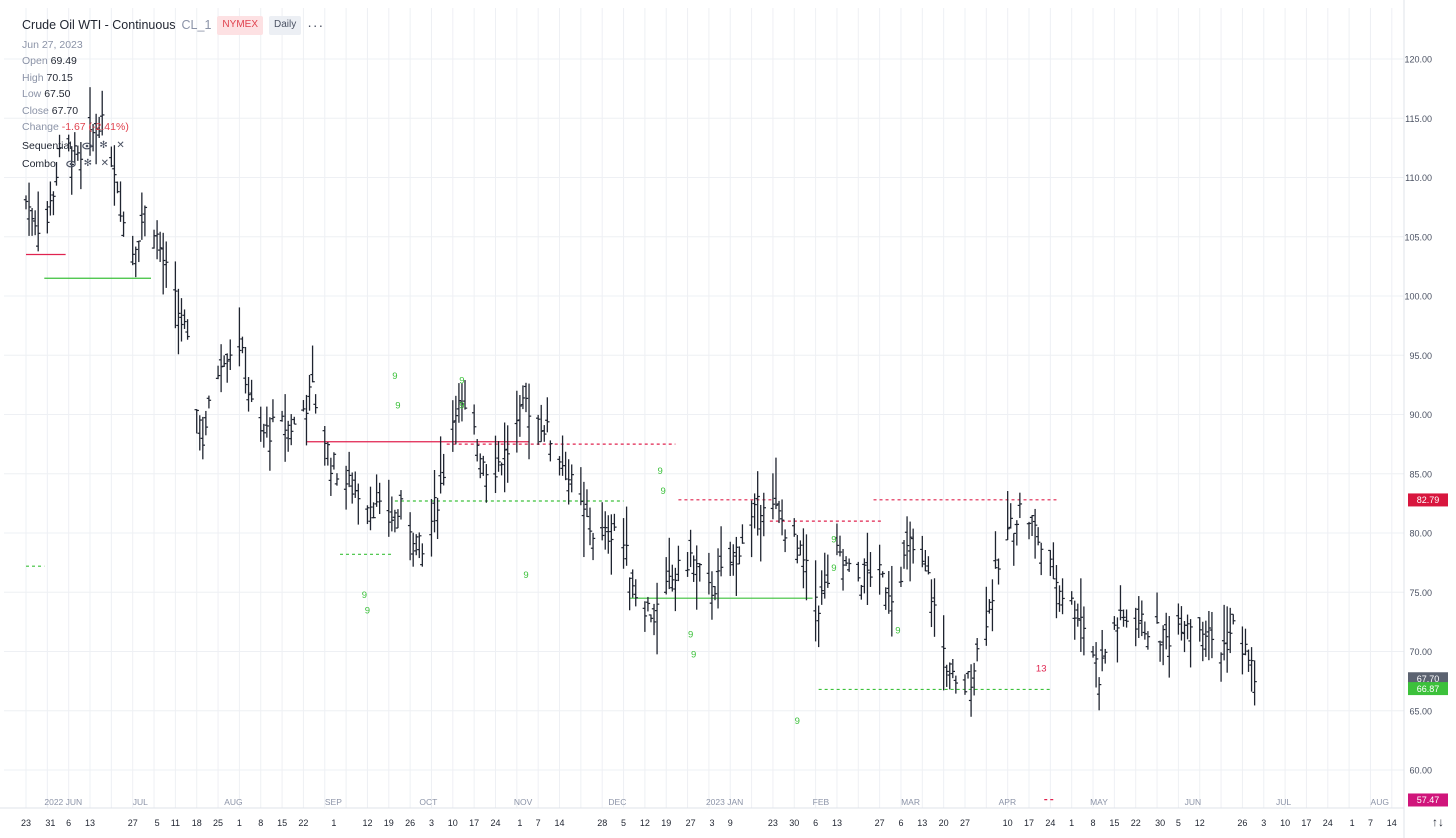 The height and width of the screenshot is (838, 1456). What do you see at coordinates (316, 25) in the screenshot?
I see `more-dots-icon: ···` at bounding box center [316, 25].